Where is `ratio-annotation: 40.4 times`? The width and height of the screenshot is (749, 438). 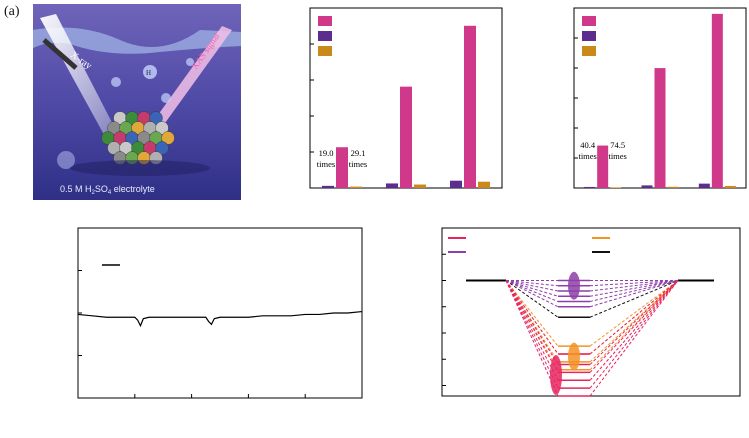
ratio-annotation: 40.4 times is located at coordinates (587, 150).